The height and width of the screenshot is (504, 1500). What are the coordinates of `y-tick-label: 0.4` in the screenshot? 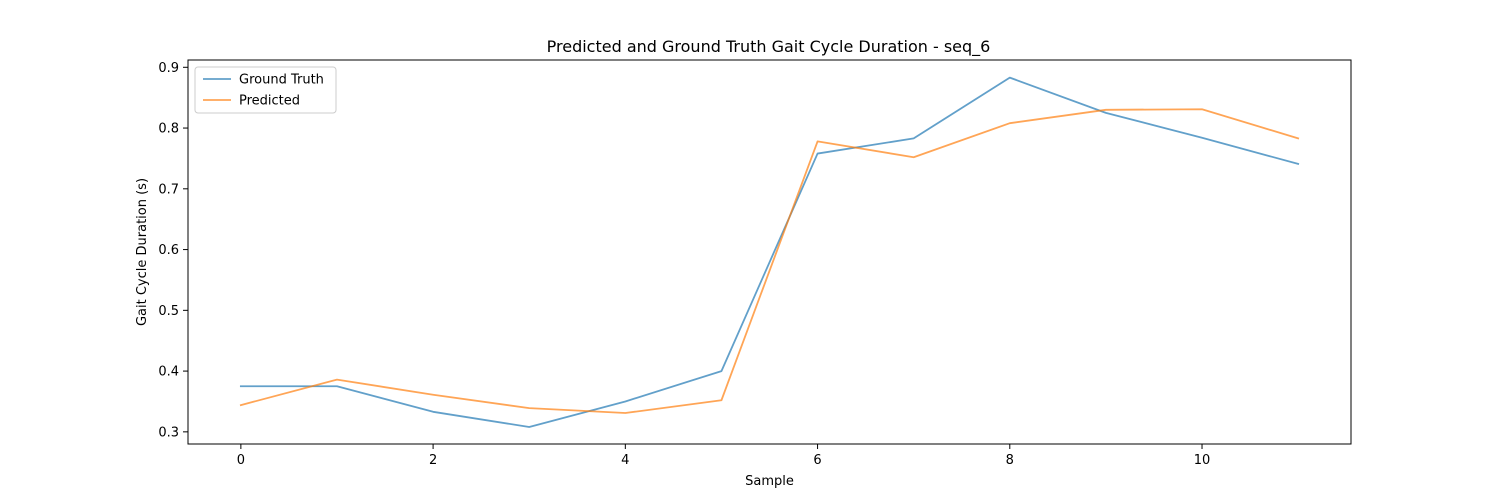 It's located at (168, 372).